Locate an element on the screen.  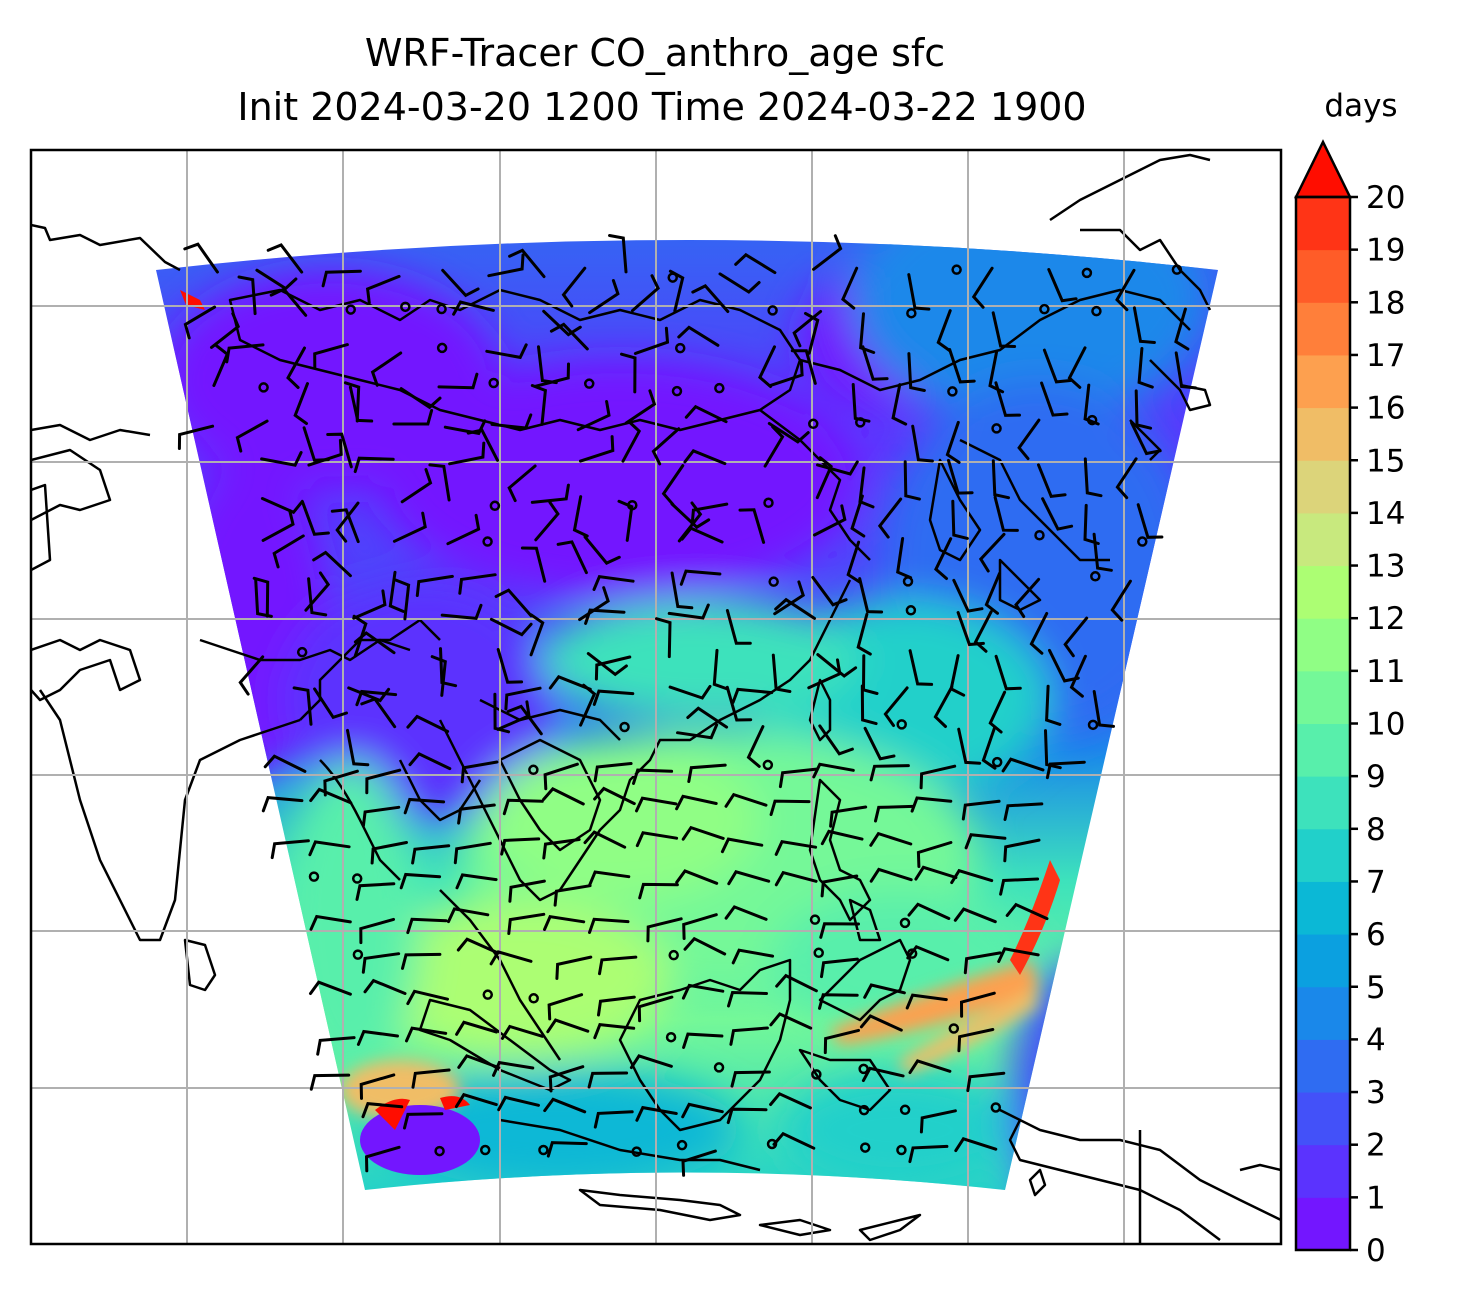
colorbar-tick-label: 8 is located at coordinates (1376, 830).